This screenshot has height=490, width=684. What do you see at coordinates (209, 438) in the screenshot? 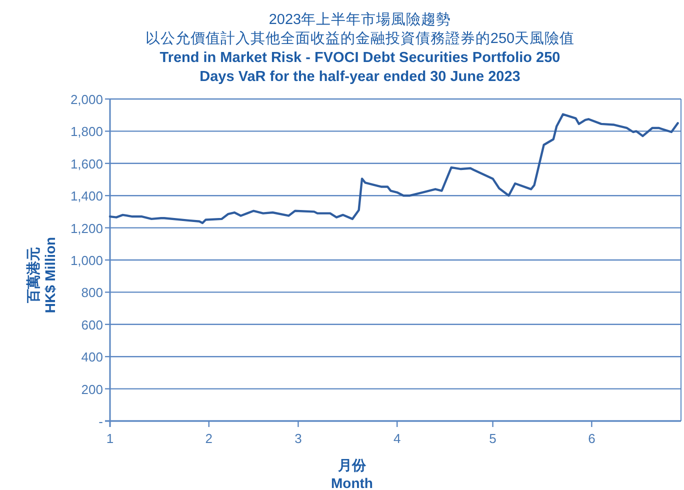
I see `x-tick-label: 2` at bounding box center [209, 438].